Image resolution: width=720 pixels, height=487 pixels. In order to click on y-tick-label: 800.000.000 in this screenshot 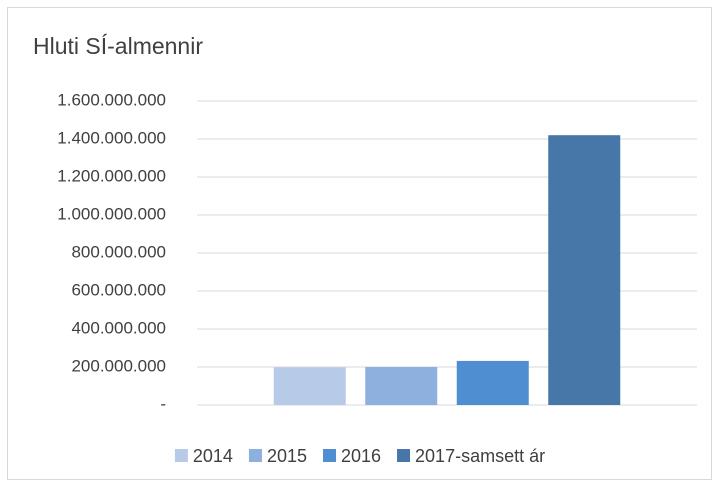, I will do `click(118, 251)`.